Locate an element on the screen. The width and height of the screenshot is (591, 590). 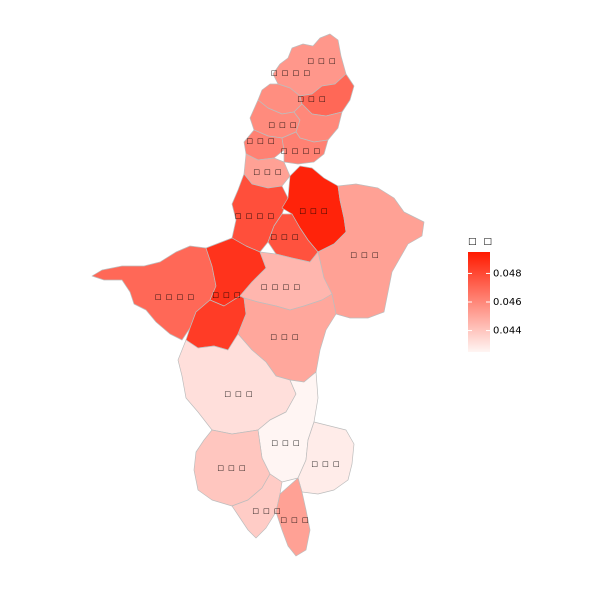
color-legend: □ □ 0.048 0.046 0.044 is located at coordinates (495, 294).